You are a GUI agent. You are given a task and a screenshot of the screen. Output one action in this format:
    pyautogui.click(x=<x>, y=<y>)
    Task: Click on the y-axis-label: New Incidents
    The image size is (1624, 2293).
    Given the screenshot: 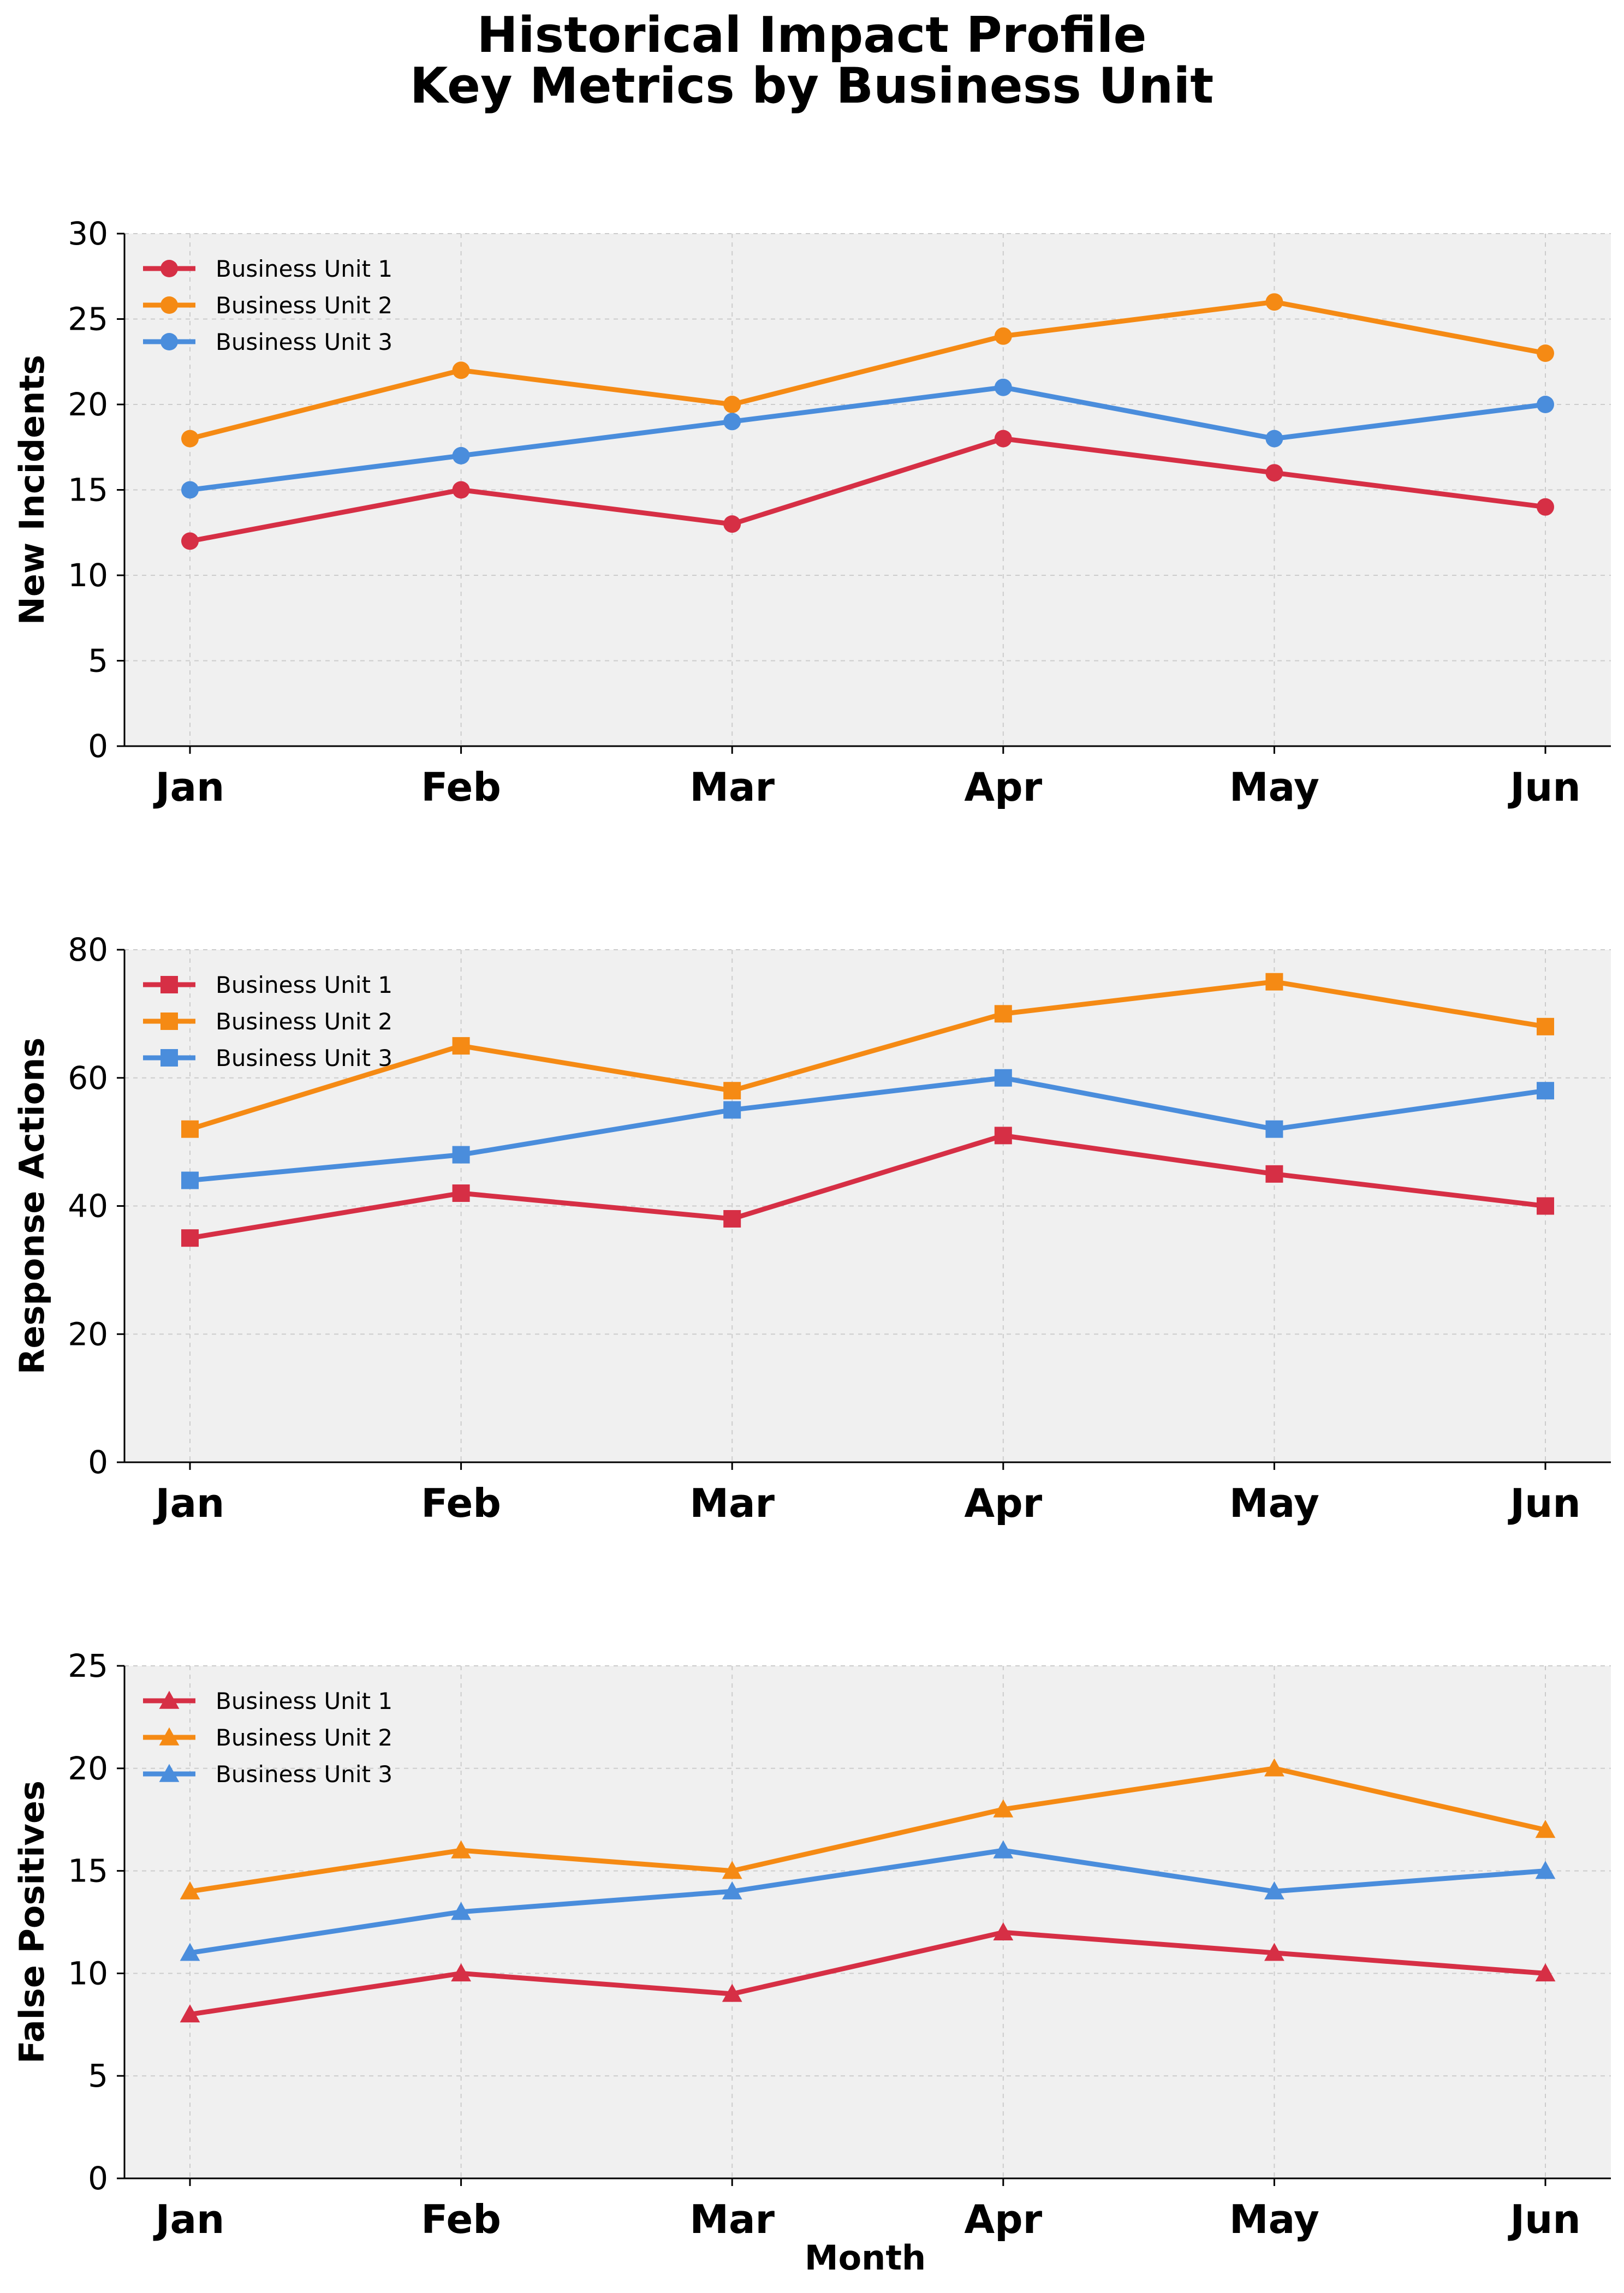 What is the action you would take?
    pyautogui.click(x=32, y=490)
    